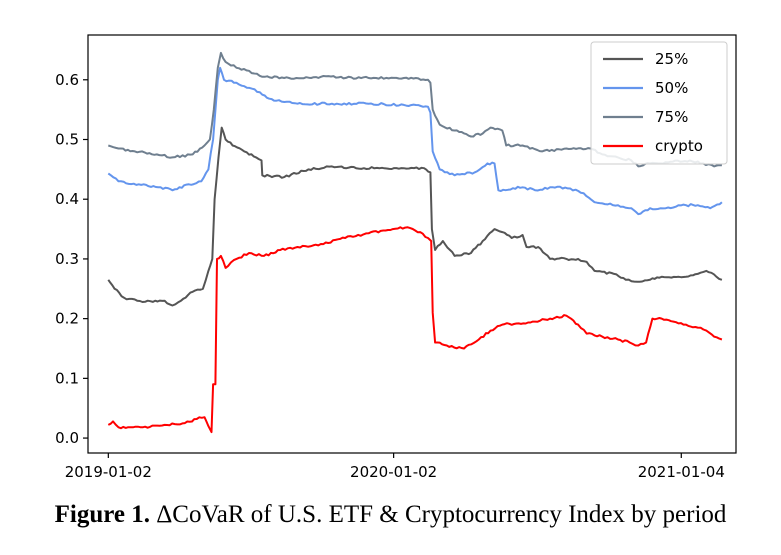 This screenshot has width=781, height=555. I want to click on legend-box, so click(659, 103).